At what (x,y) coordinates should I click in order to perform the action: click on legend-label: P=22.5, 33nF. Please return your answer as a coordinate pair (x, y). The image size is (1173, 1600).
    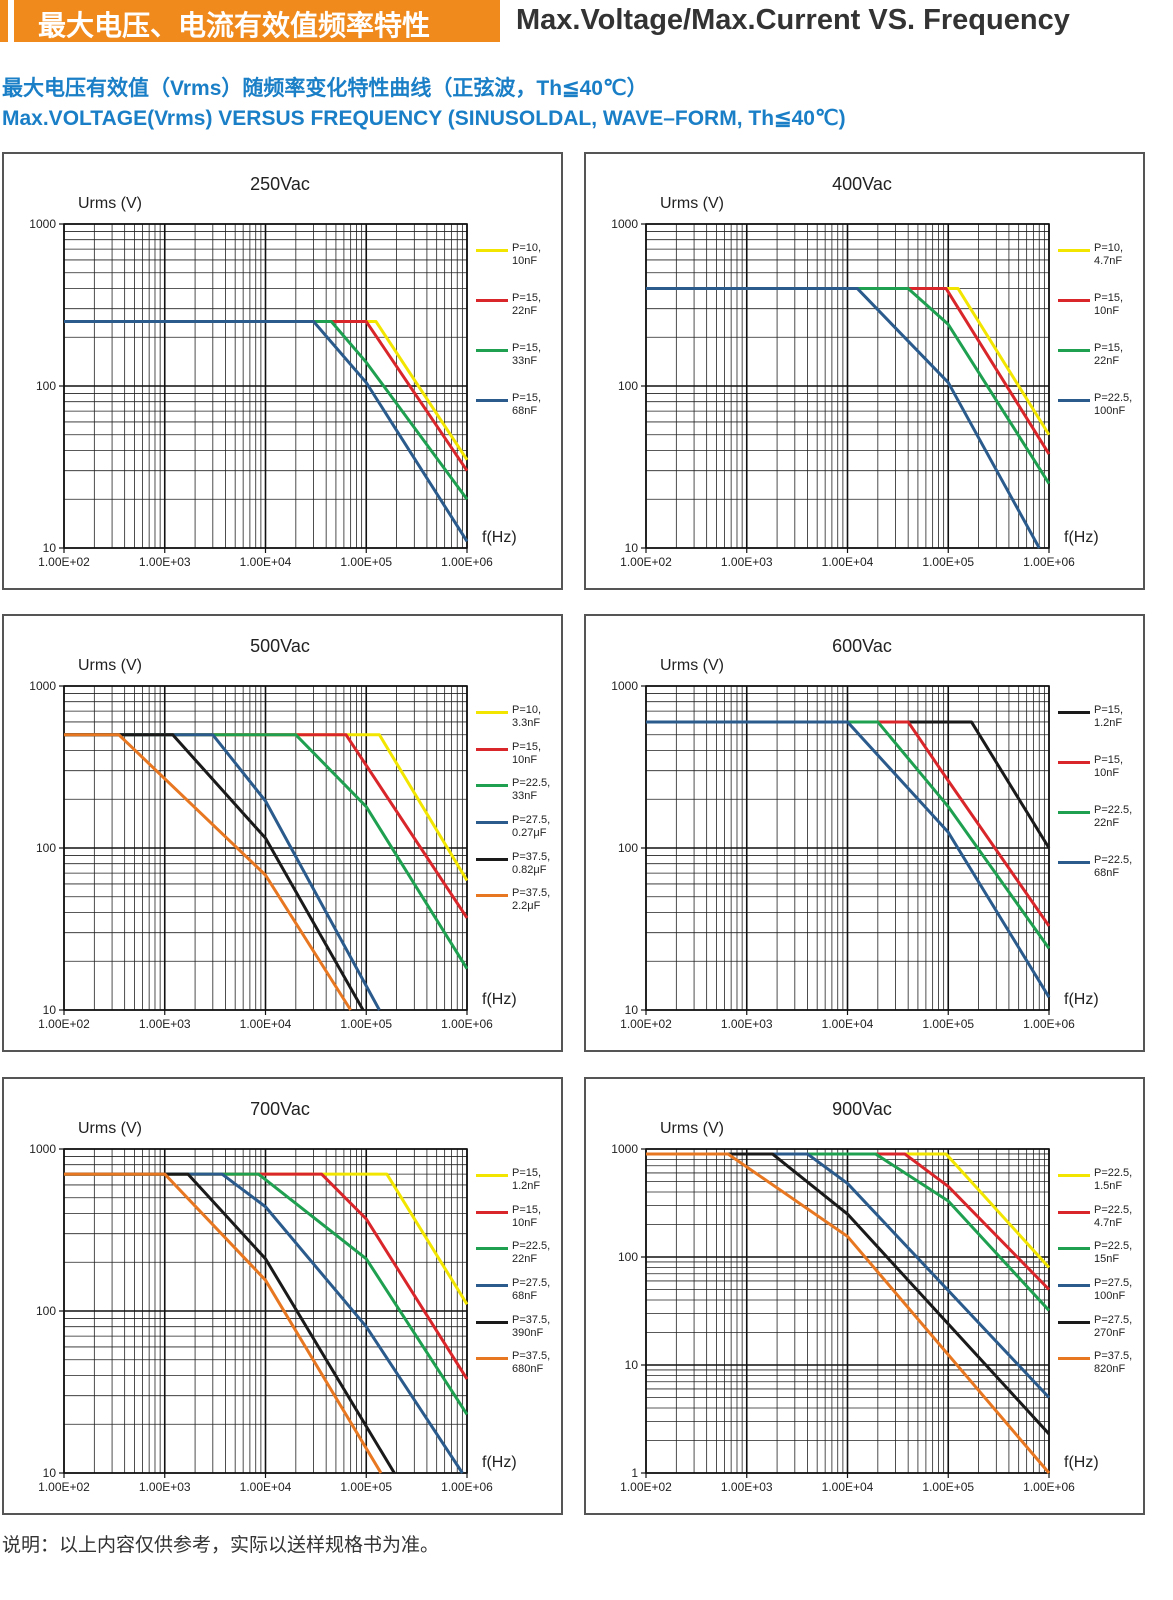
    Looking at the image, I should click on (531, 790).